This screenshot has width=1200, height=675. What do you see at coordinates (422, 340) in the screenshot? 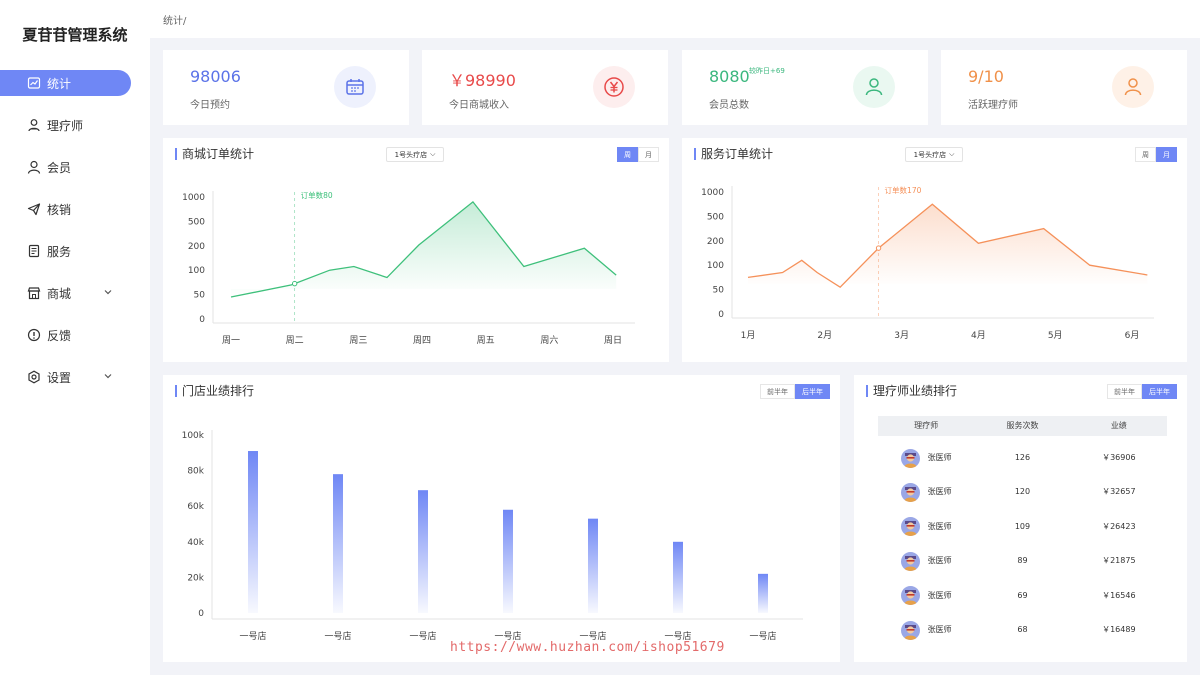
I see `x-tick-label: 周四` at bounding box center [422, 340].